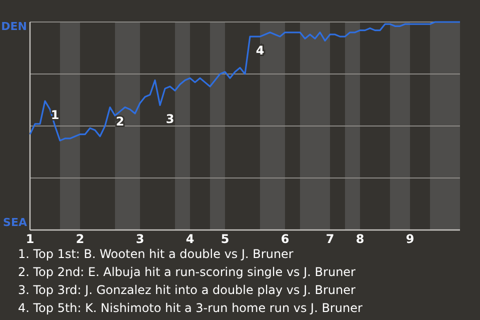 This screenshot has height=320, width=480. What do you see at coordinates (14, 26) in the screenshot?
I see `text: DEN` at bounding box center [14, 26].